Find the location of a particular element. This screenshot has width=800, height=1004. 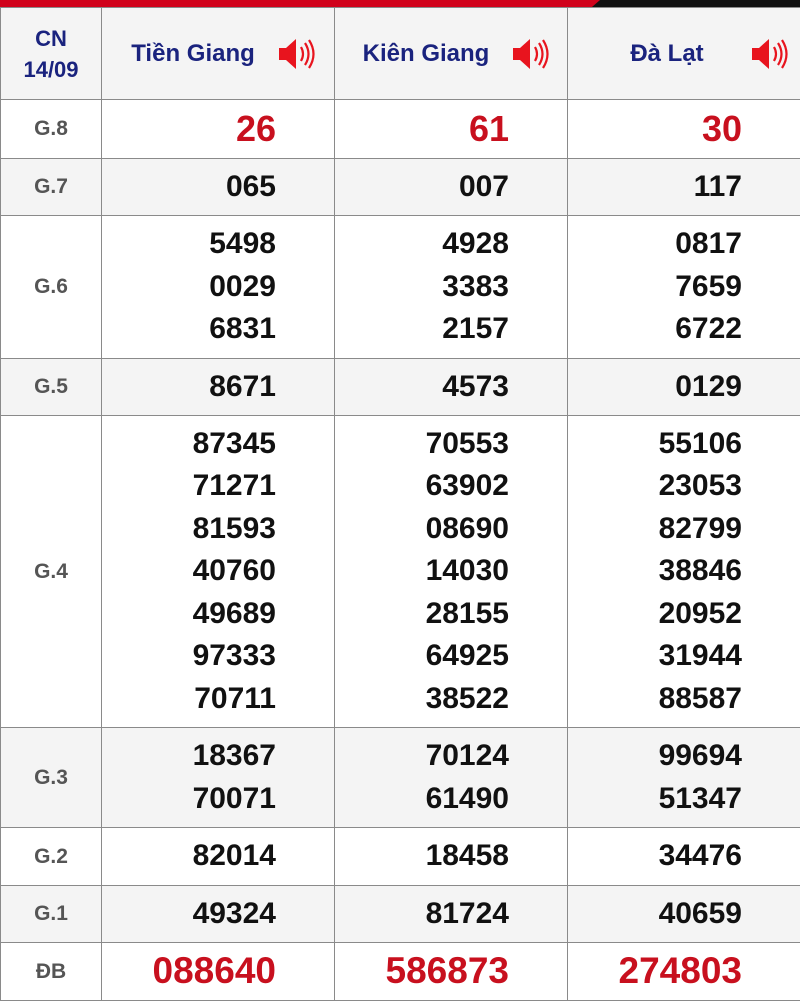

top-accent-bar-dark is located at coordinates (696, 3).